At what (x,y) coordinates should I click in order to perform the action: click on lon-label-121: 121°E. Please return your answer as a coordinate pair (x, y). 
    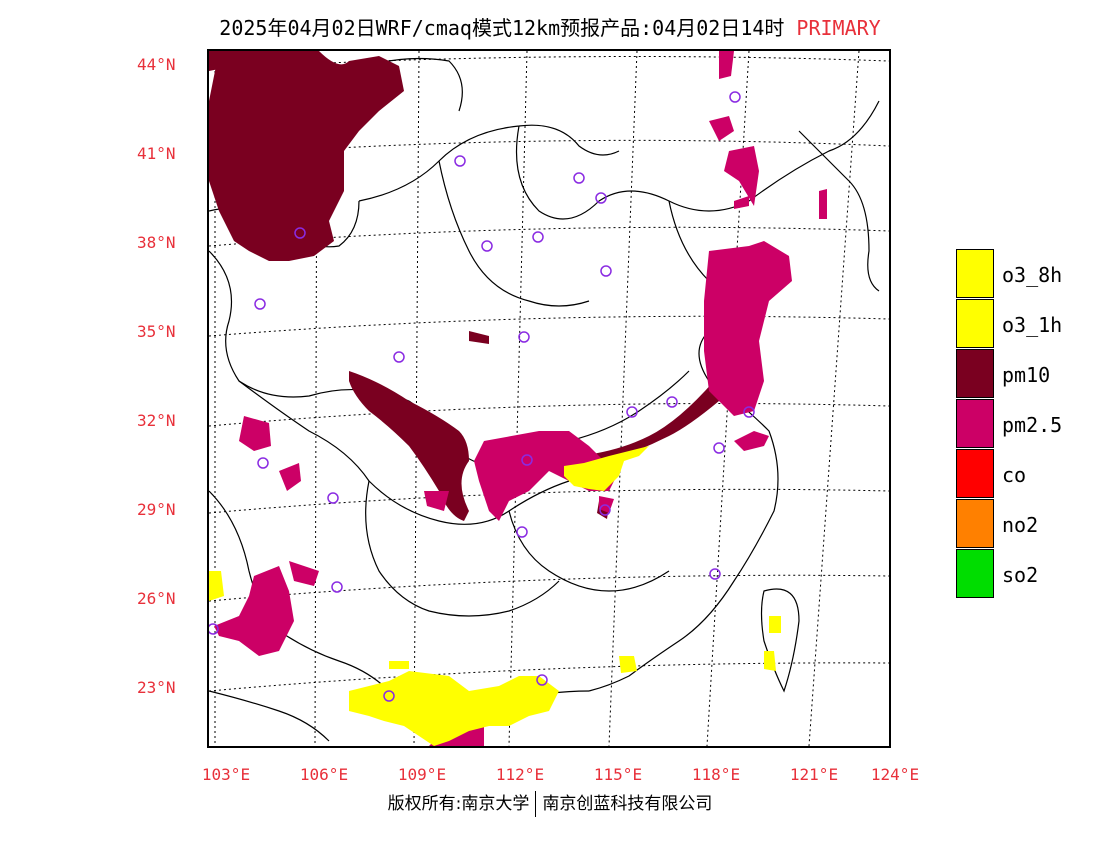
    Looking at the image, I should click on (814, 774).